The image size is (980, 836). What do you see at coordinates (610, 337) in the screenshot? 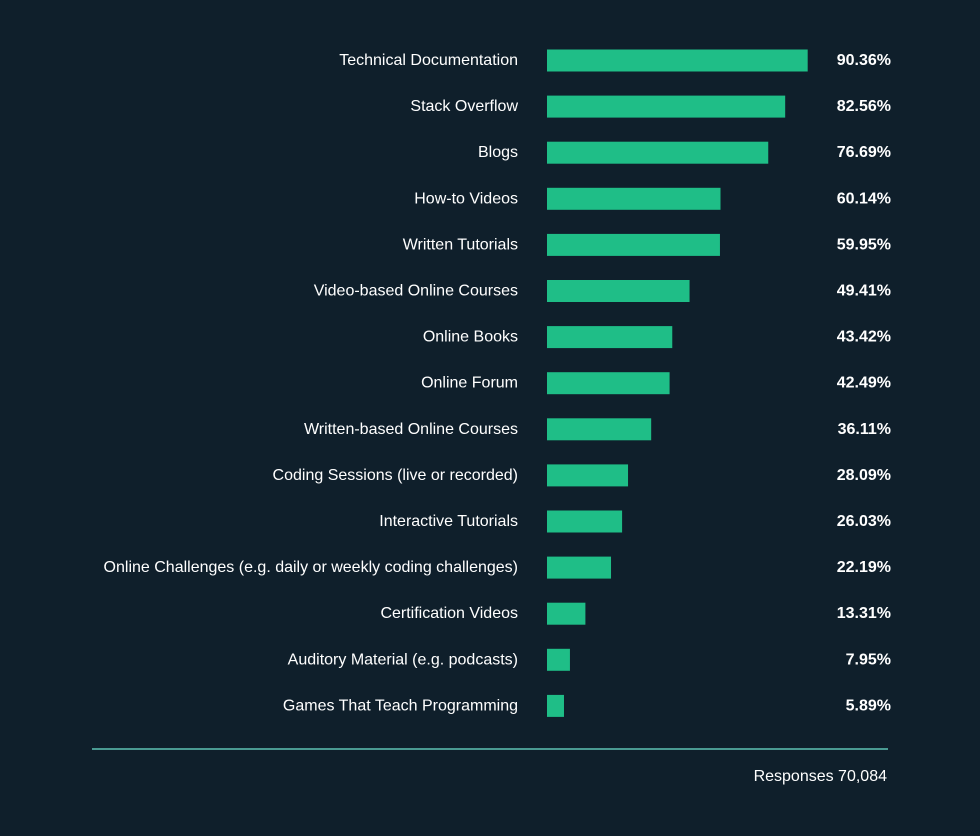
I see `bar-online-books` at bounding box center [610, 337].